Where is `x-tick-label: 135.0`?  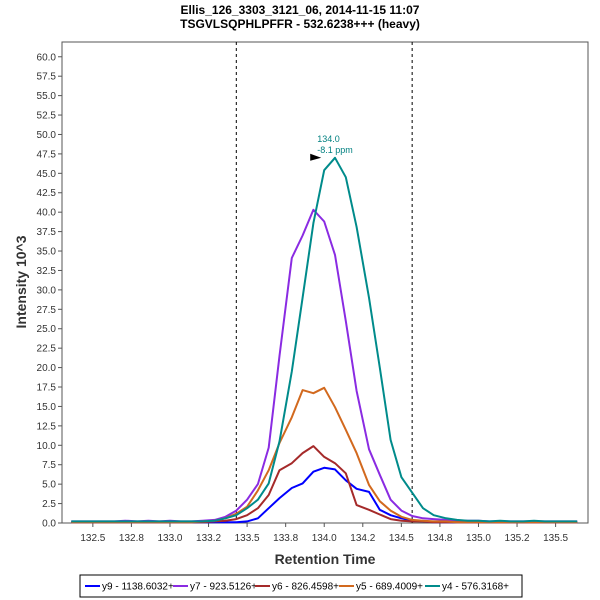
x-tick-label: 135.0 is located at coordinates (478, 538).